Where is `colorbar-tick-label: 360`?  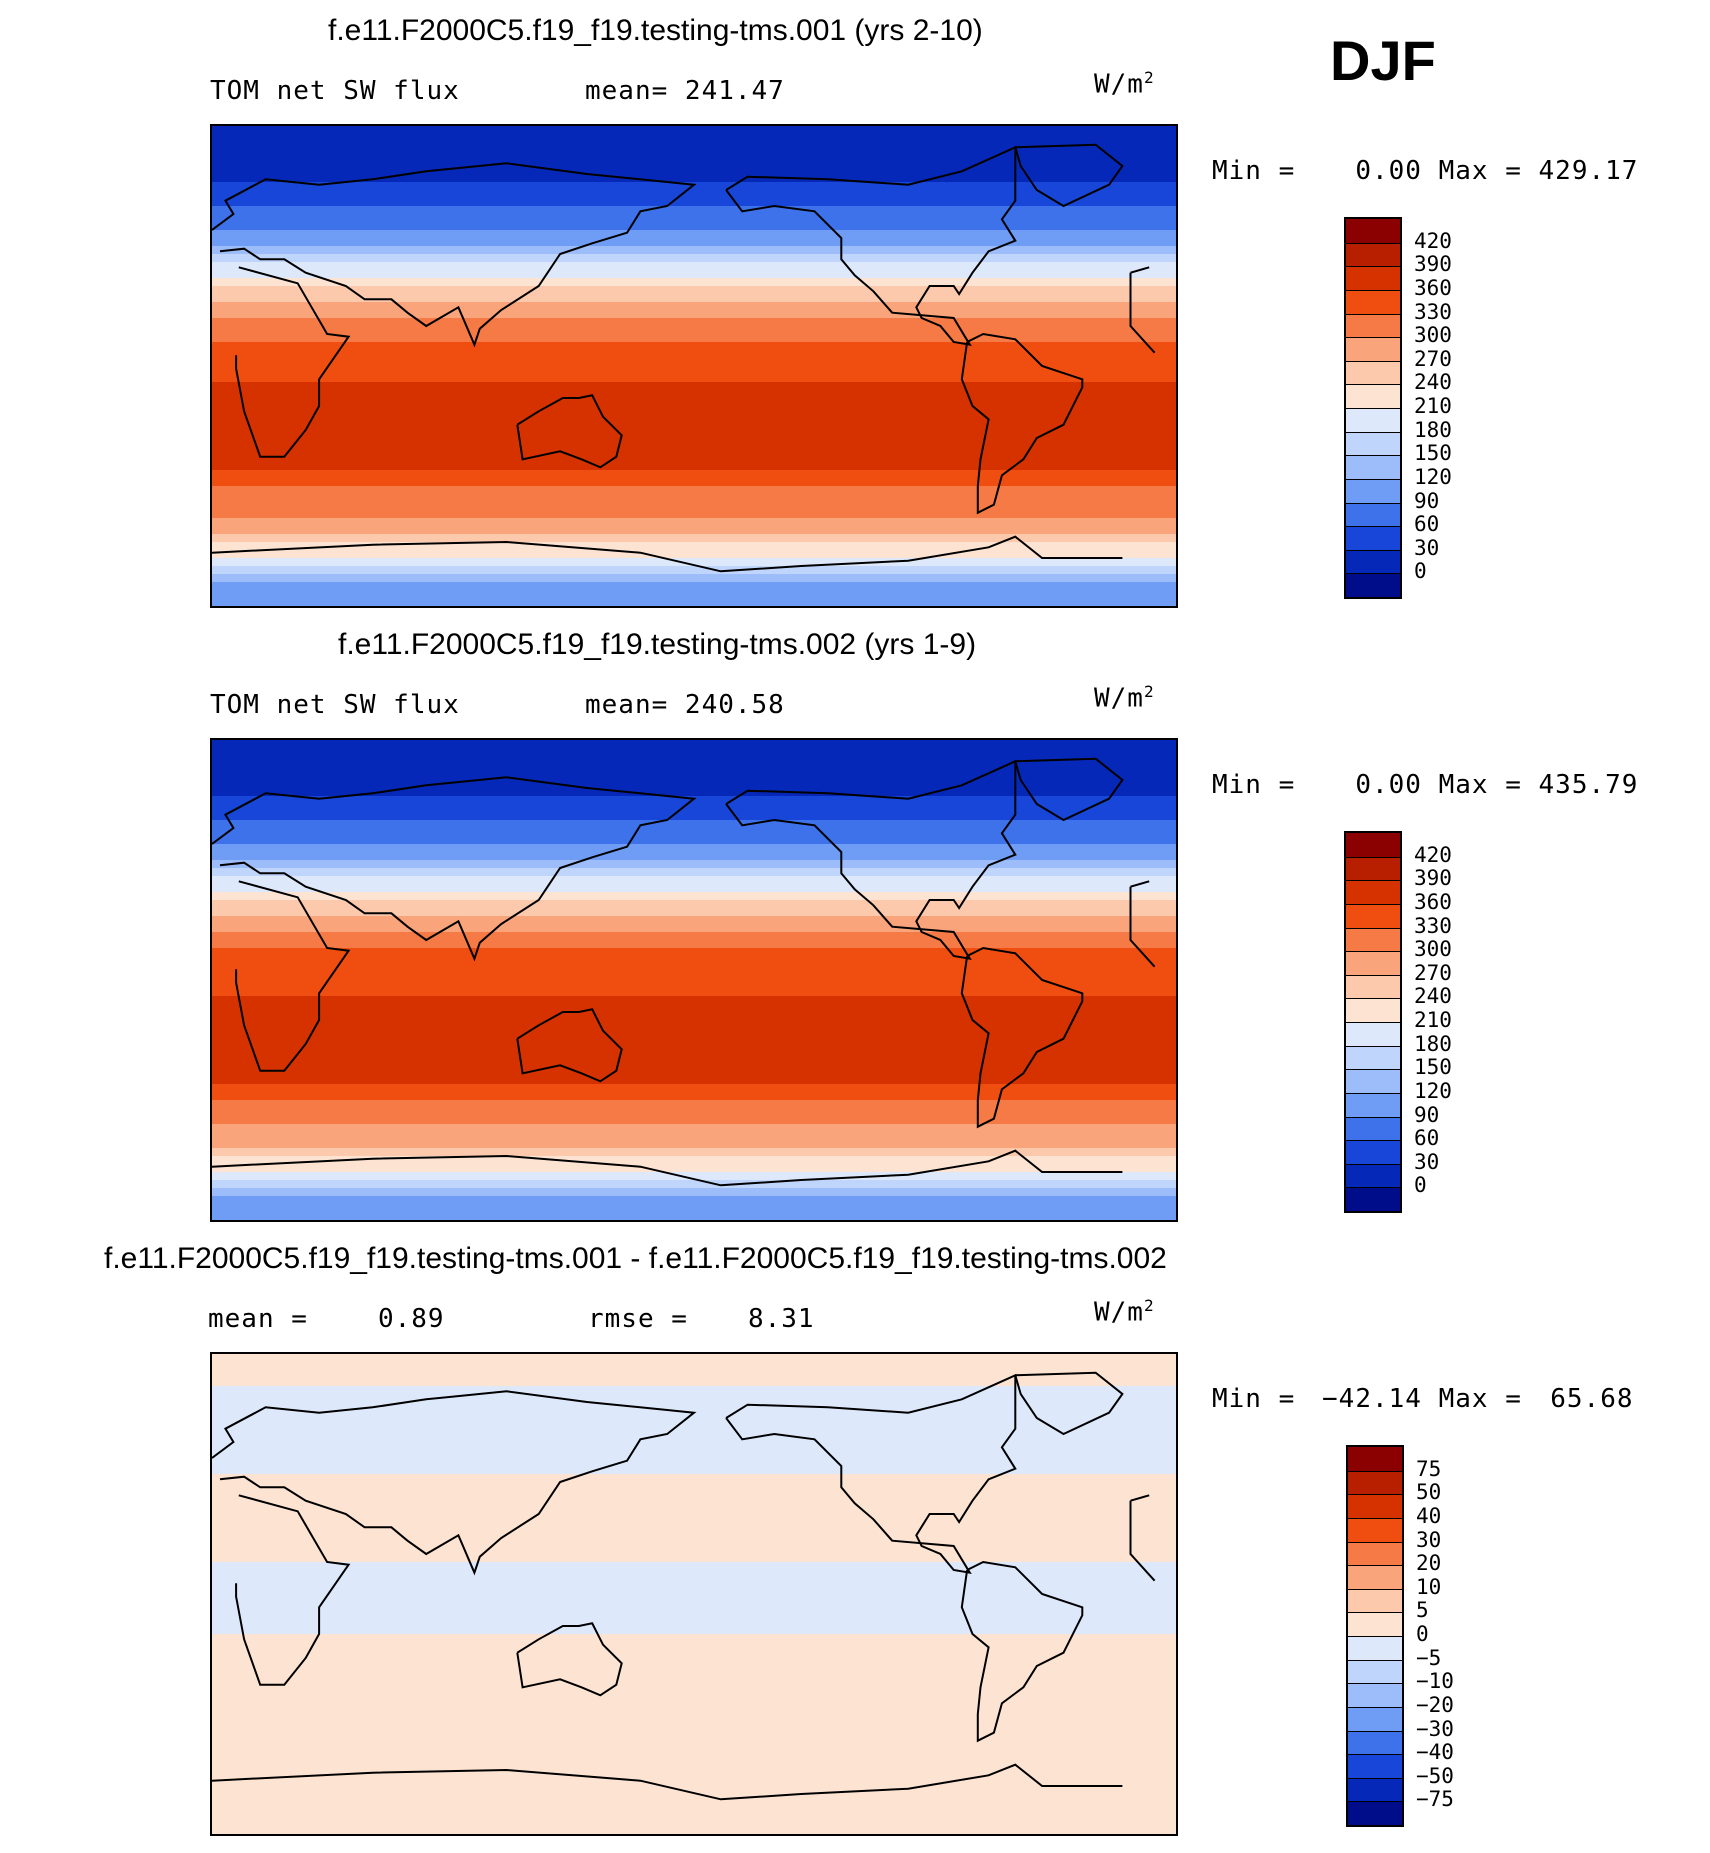
colorbar-tick-label: 360 is located at coordinates (1433, 901).